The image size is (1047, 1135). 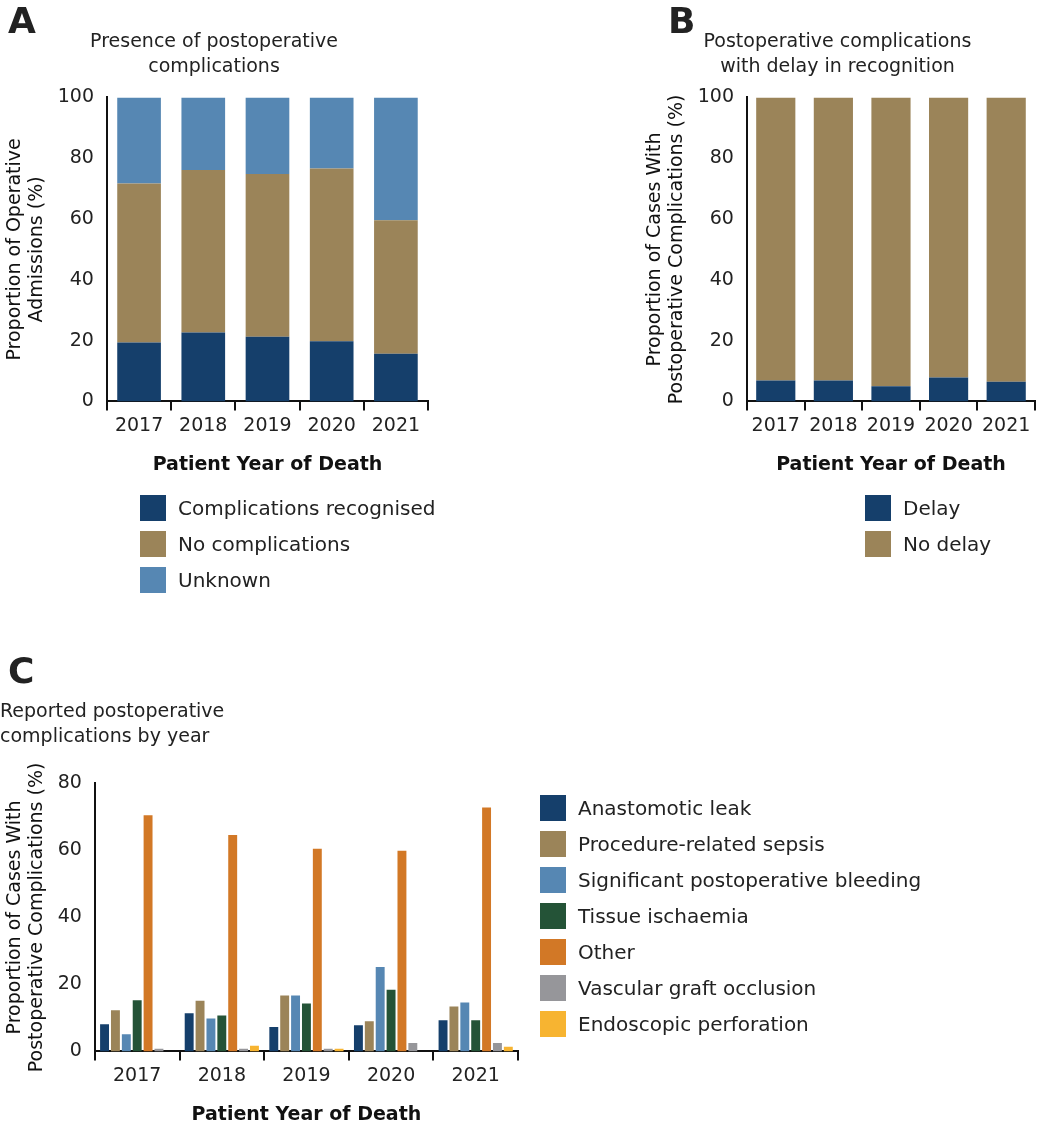 What do you see at coordinates (21, 670) in the screenshot?
I see `text: C` at bounding box center [21, 670].